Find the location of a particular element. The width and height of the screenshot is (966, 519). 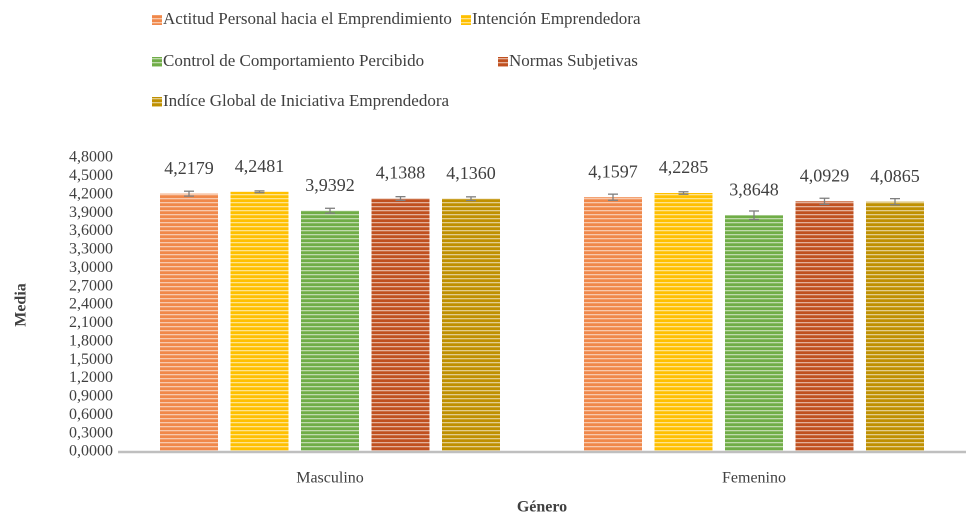

value-label: 4,1360 is located at coordinates (471, 173).